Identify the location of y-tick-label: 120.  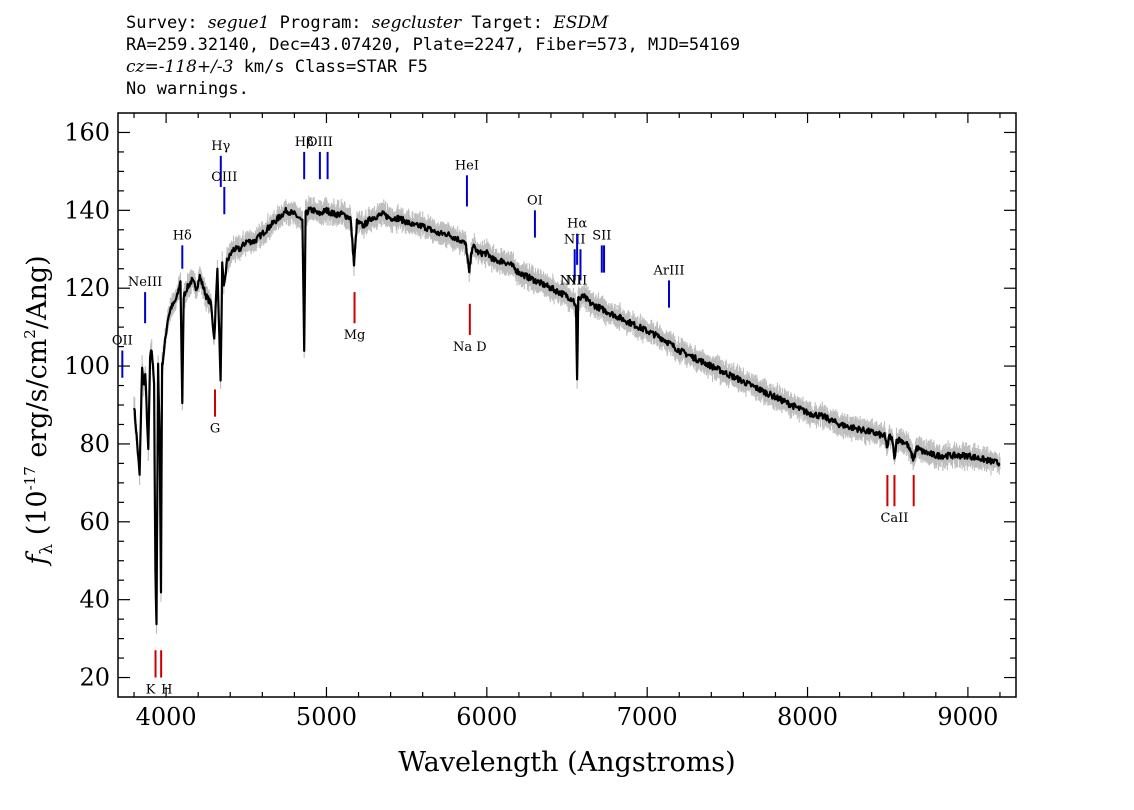
(87, 288).